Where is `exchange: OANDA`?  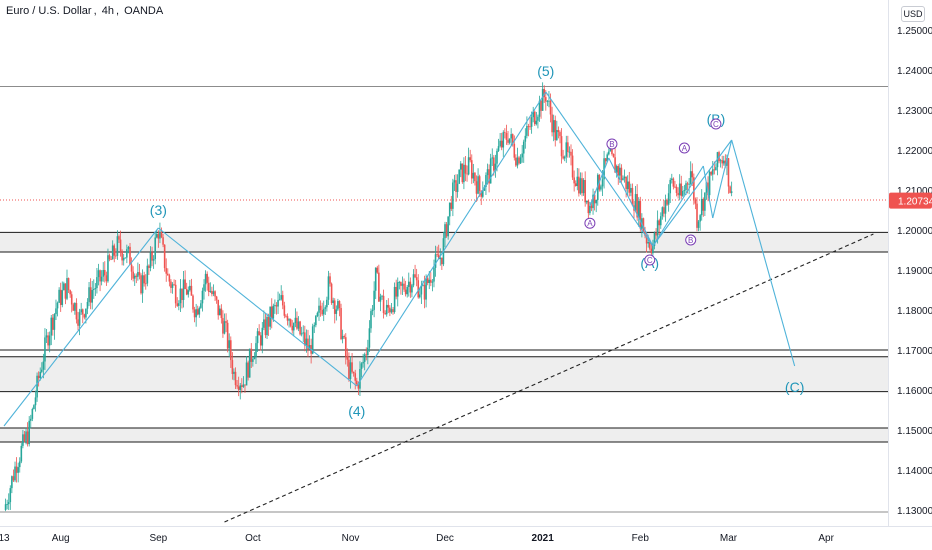
exchange: OANDA is located at coordinates (144, 11).